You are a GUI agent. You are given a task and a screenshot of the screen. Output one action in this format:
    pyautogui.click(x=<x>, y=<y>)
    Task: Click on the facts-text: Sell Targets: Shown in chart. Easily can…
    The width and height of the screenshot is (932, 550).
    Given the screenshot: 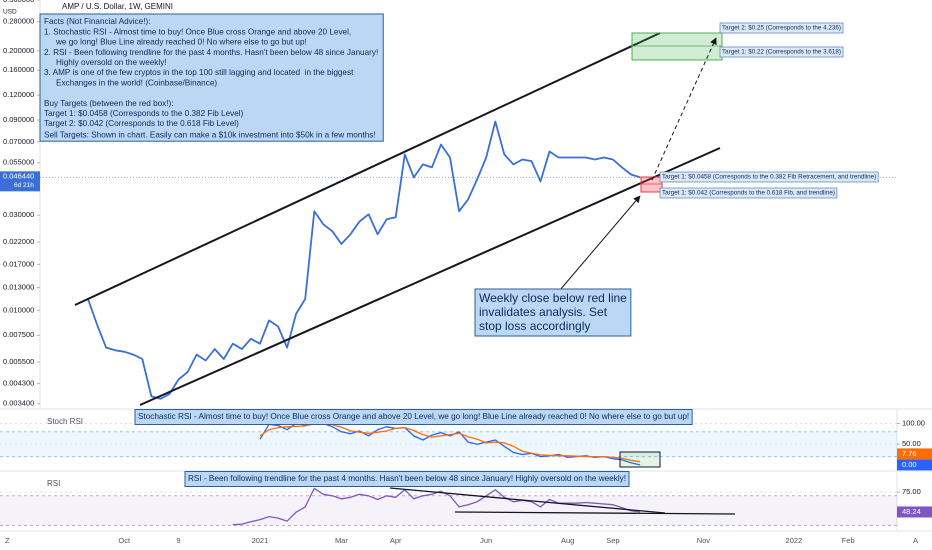 What is the action you would take?
    pyautogui.click(x=210, y=134)
    